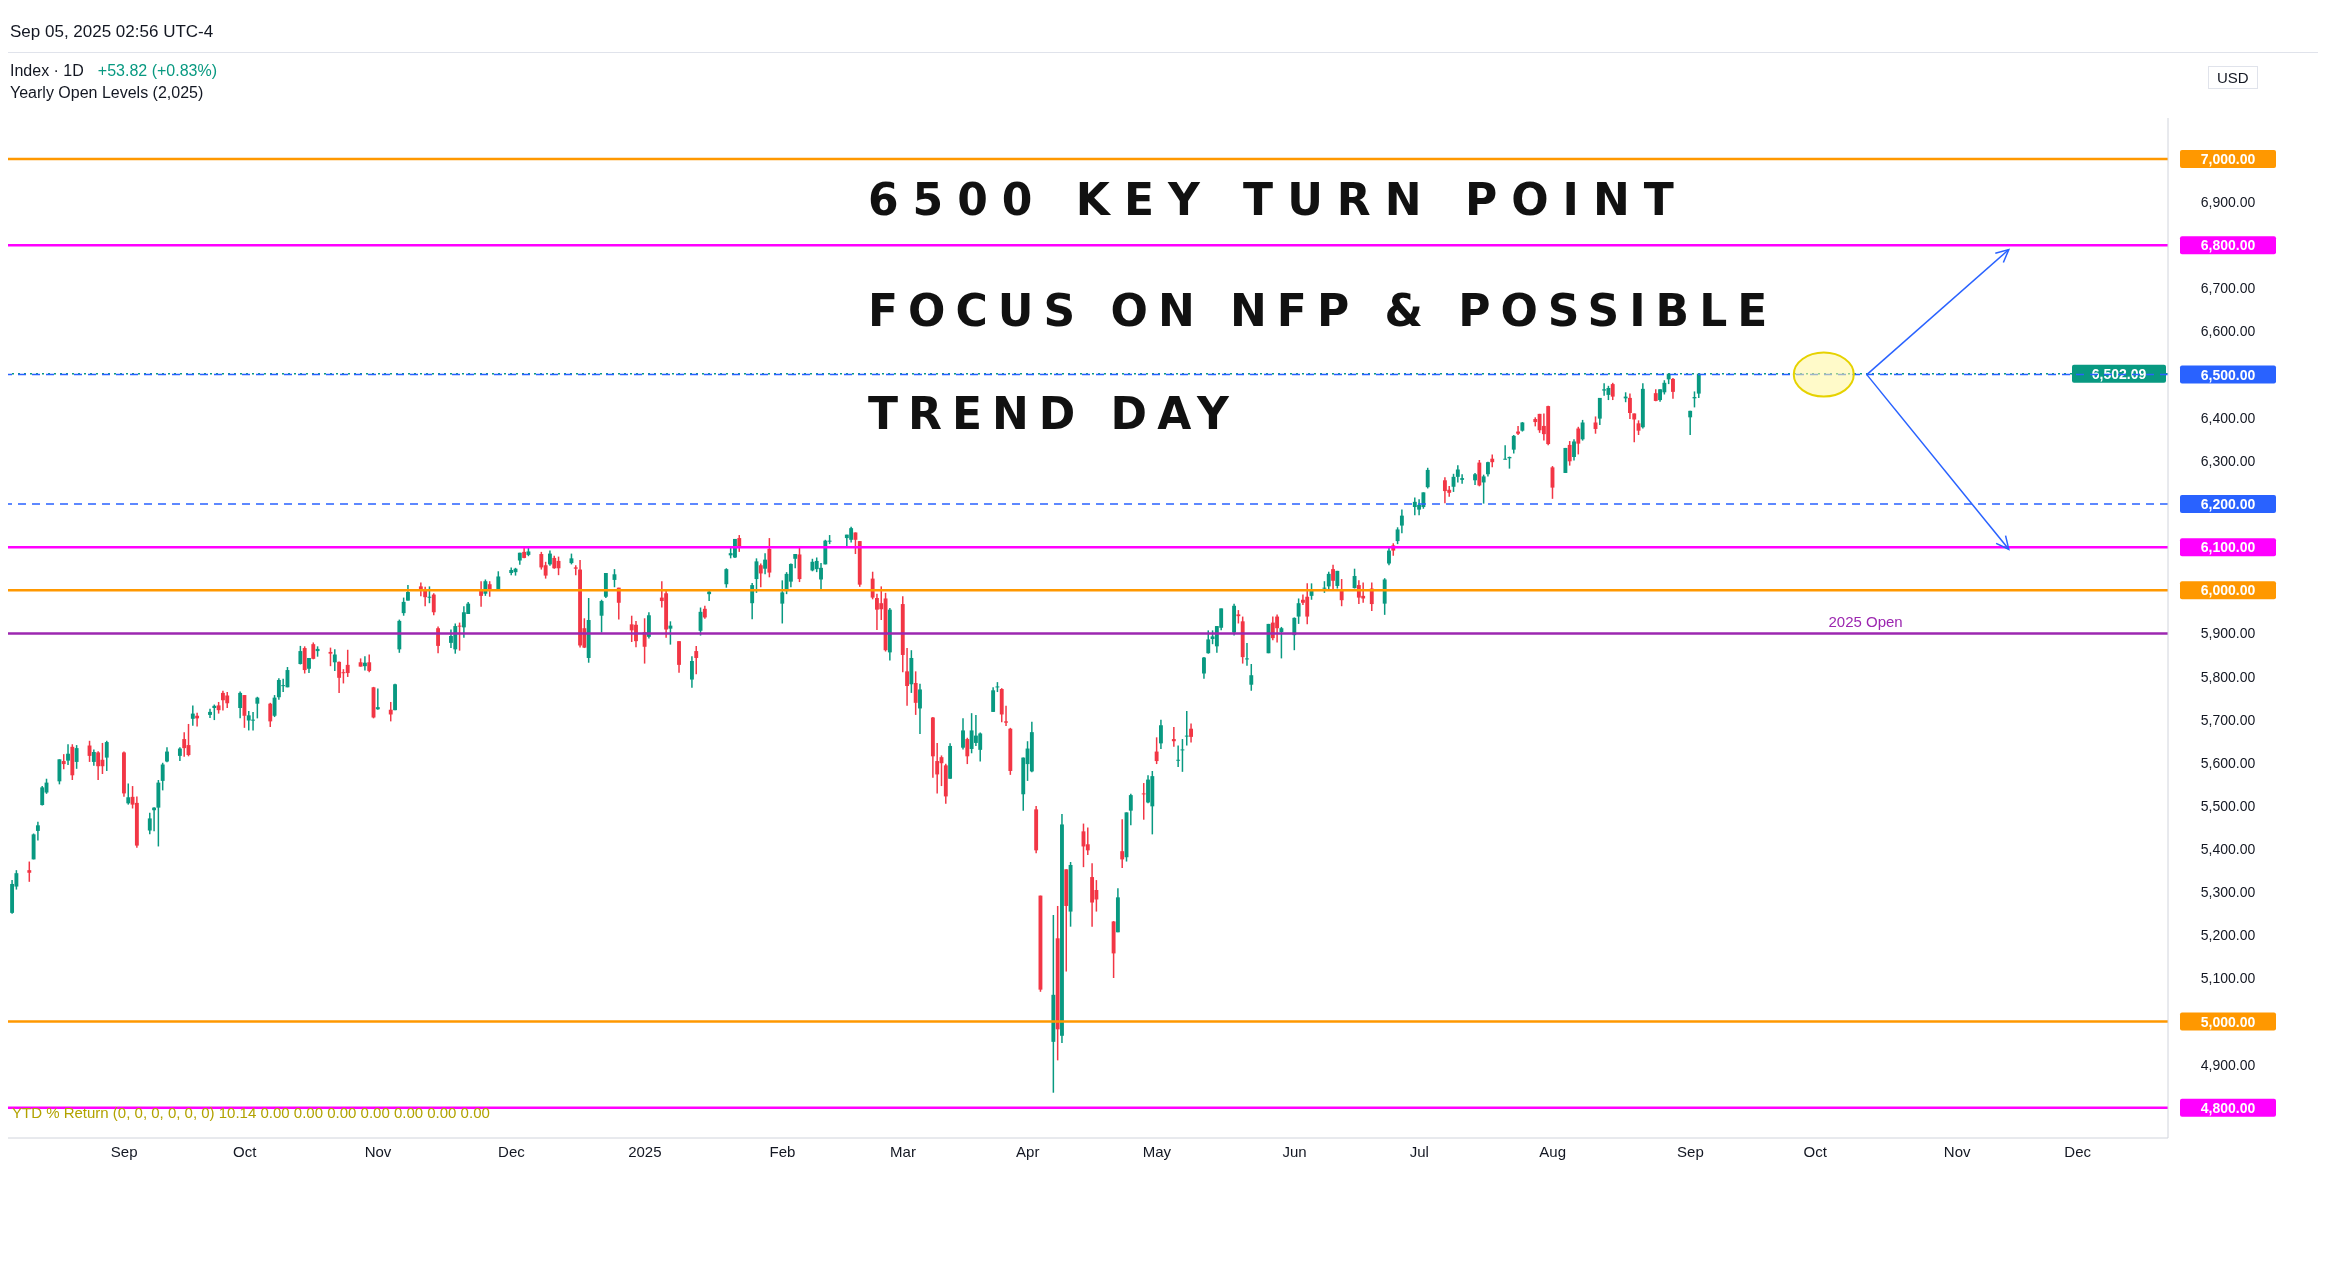  I want to click on text: Index · 1D, so click(47, 70).